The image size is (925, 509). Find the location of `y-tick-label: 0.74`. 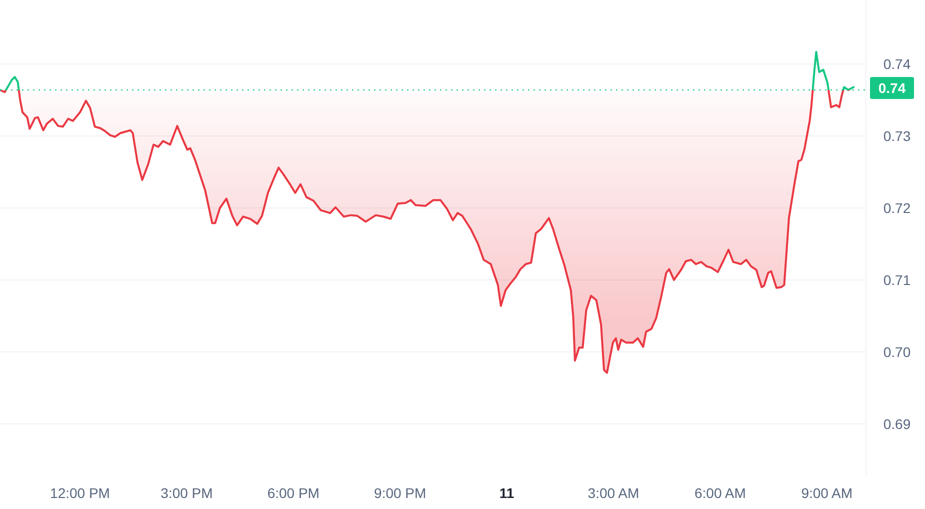

y-tick-label: 0.74 is located at coordinates (897, 64).